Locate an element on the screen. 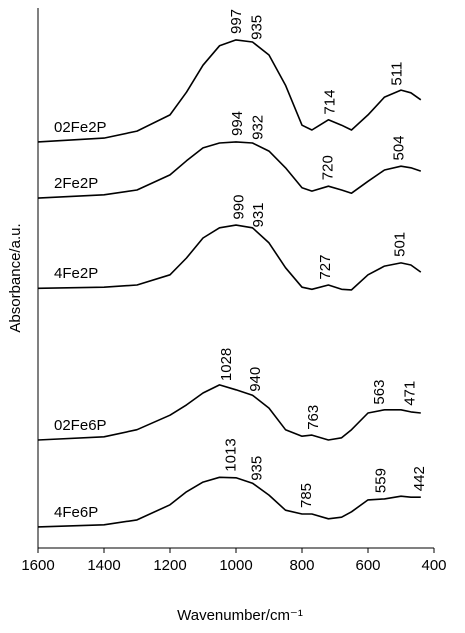 Image resolution: width=465 pixels, height=633 pixels. peak-label: 563 is located at coordinates (379, 392).